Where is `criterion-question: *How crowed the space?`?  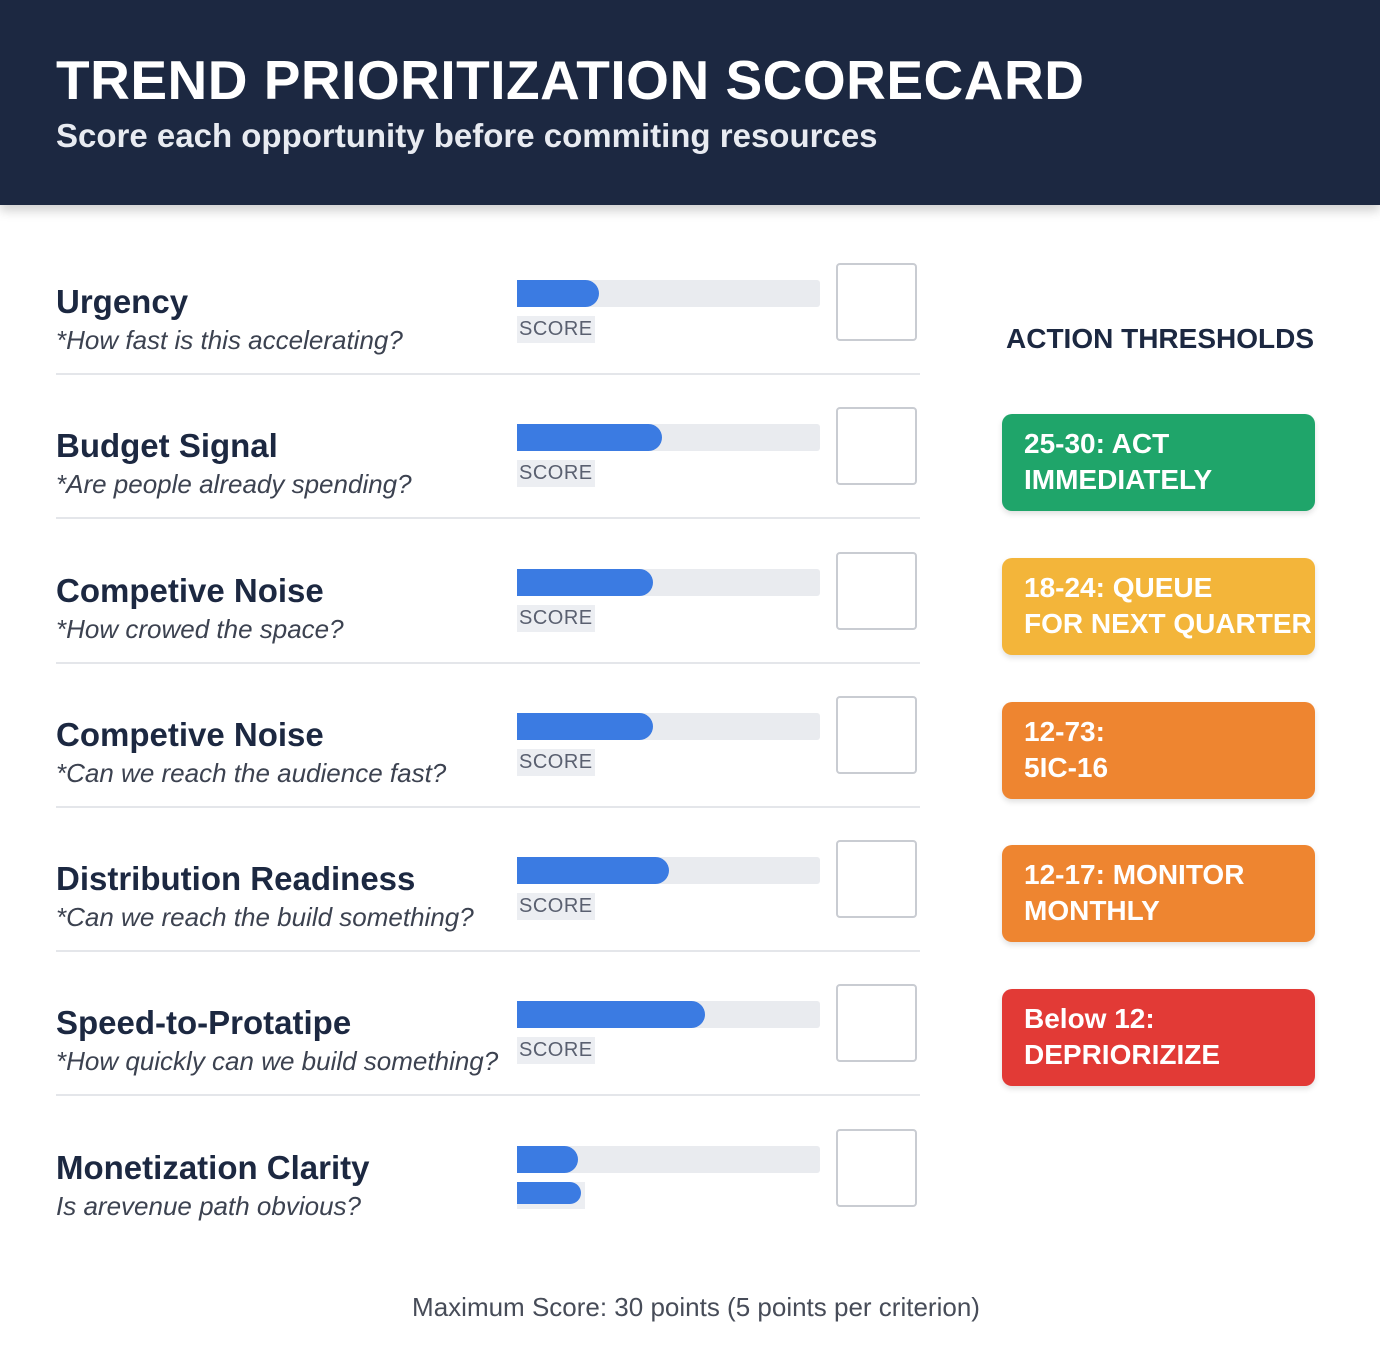
criterion-question: *How crowed the space? is located at coordinates (200, 629).